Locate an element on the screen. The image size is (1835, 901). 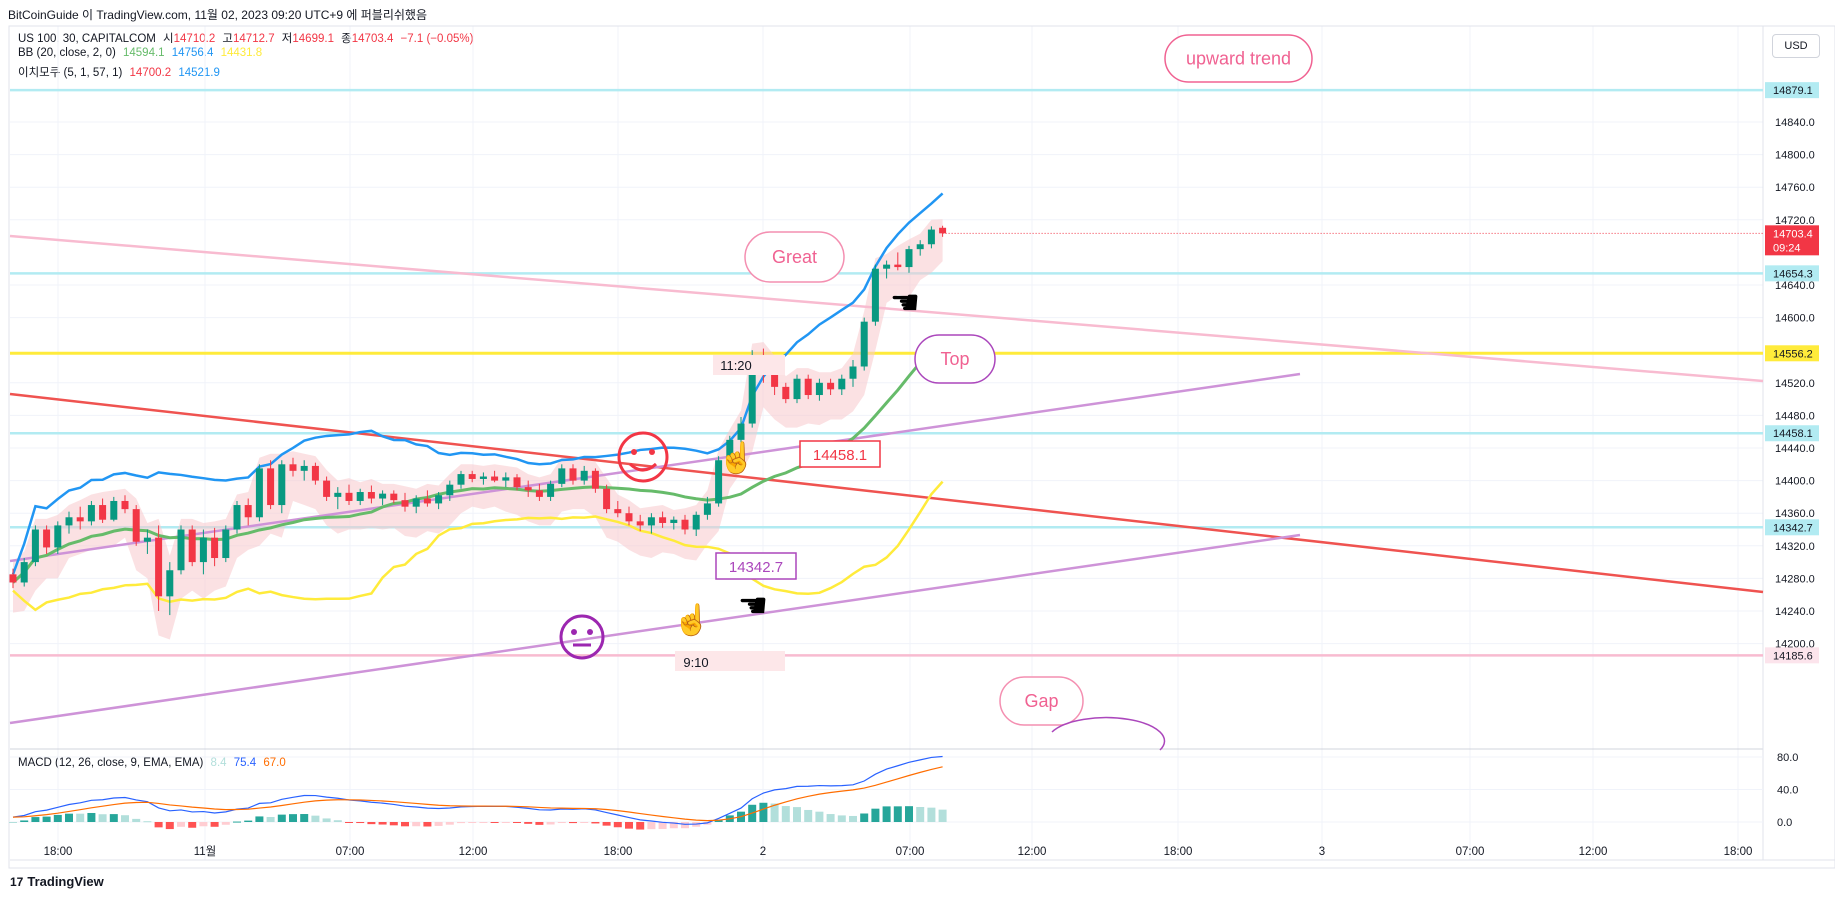
macd-axis-tick: 0.0 is located at coordinates (1784, 823).